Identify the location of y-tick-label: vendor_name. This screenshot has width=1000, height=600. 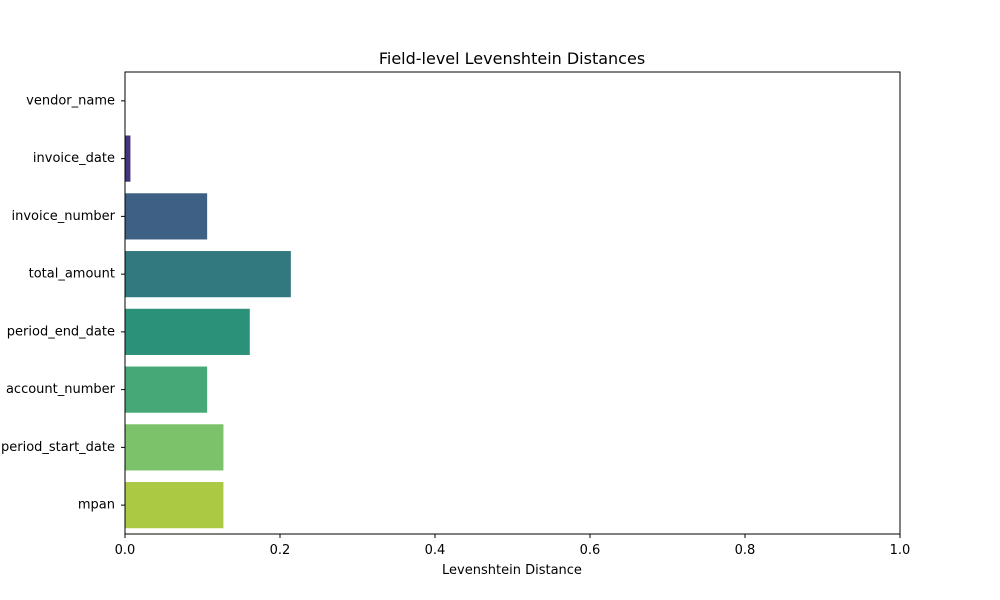
(70, 100).